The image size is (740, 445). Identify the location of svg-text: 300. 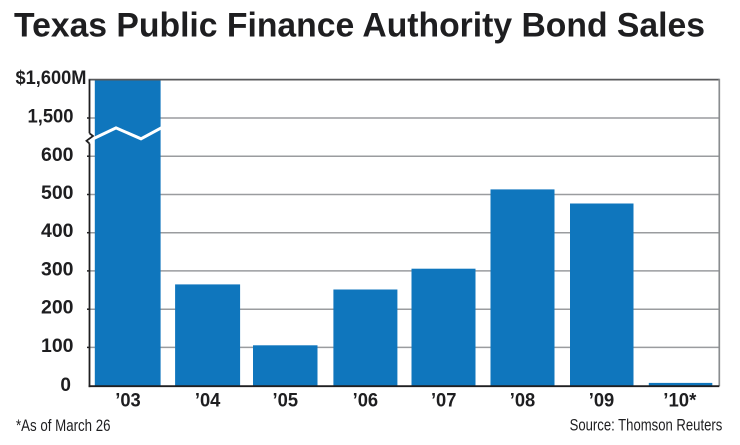
(57, 270).